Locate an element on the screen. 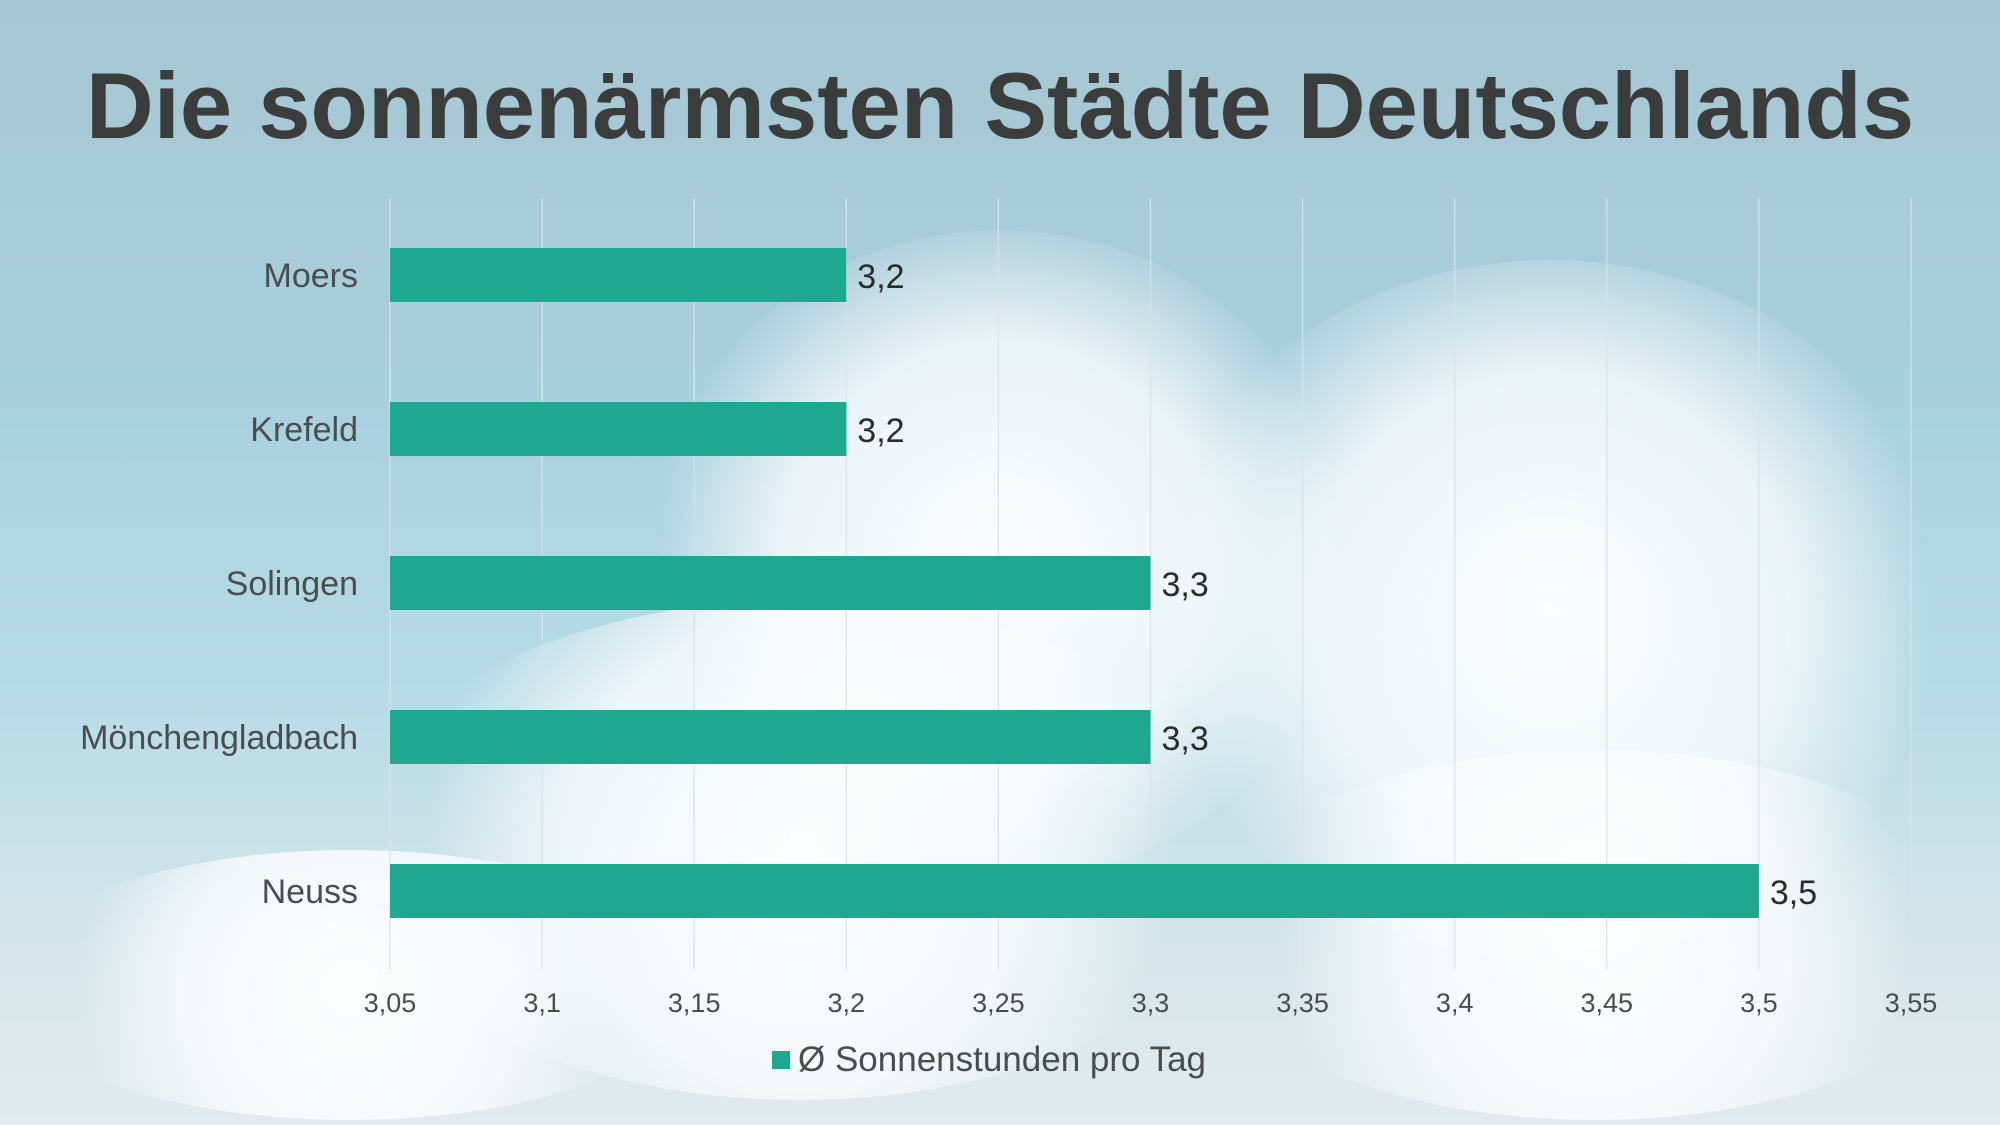 The width and height of the screenshot is (2000, 1125). x-tick-label: 3,3 is located at coordinates (1151, 1003).